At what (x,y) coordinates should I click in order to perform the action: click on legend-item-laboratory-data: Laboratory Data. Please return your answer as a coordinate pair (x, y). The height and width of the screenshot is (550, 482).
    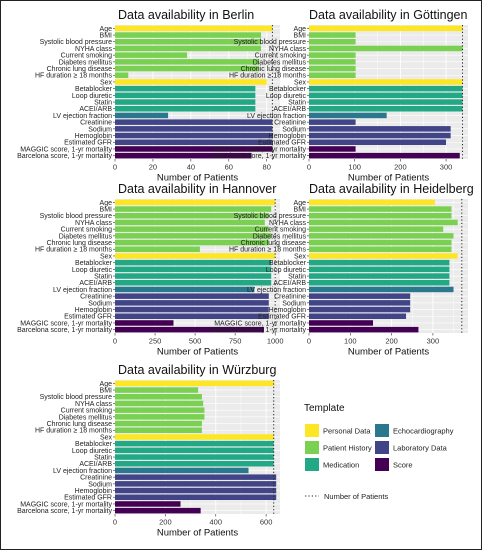
    Looking at the image, I should click on (411, 447).